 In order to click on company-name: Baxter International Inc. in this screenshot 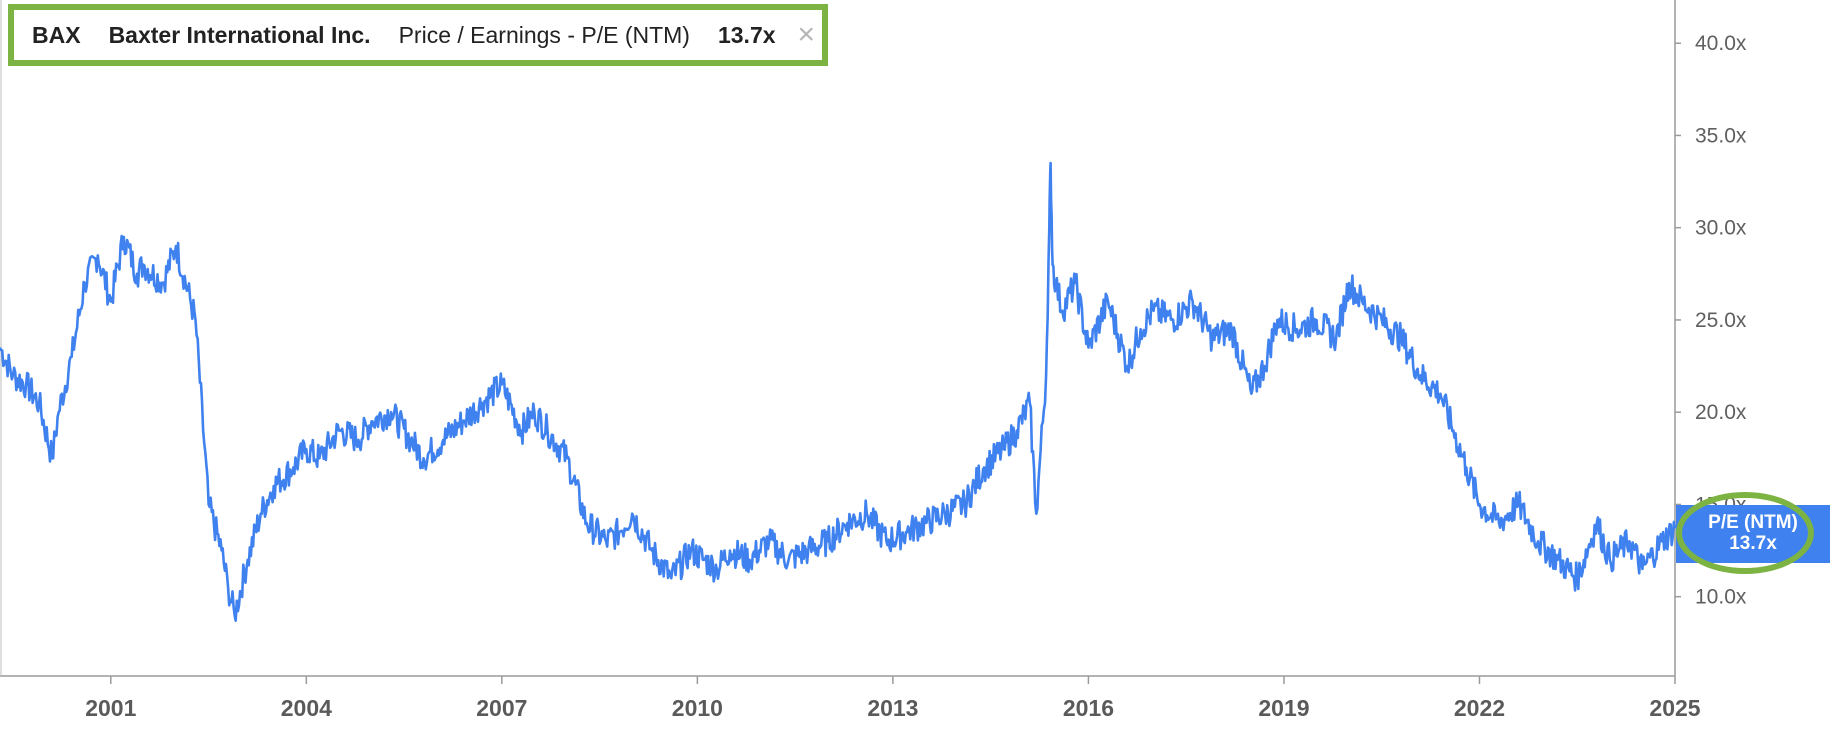, I will do `click(239, 34)`.